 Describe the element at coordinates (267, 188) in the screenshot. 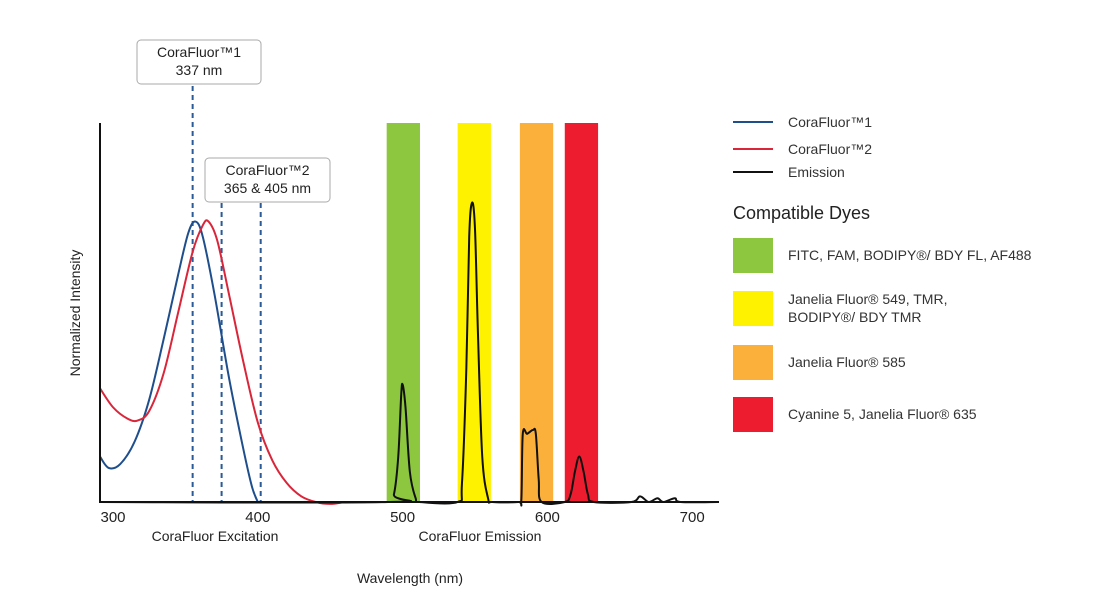

I see `annotation-text: 365 & 405 nm` at that location.